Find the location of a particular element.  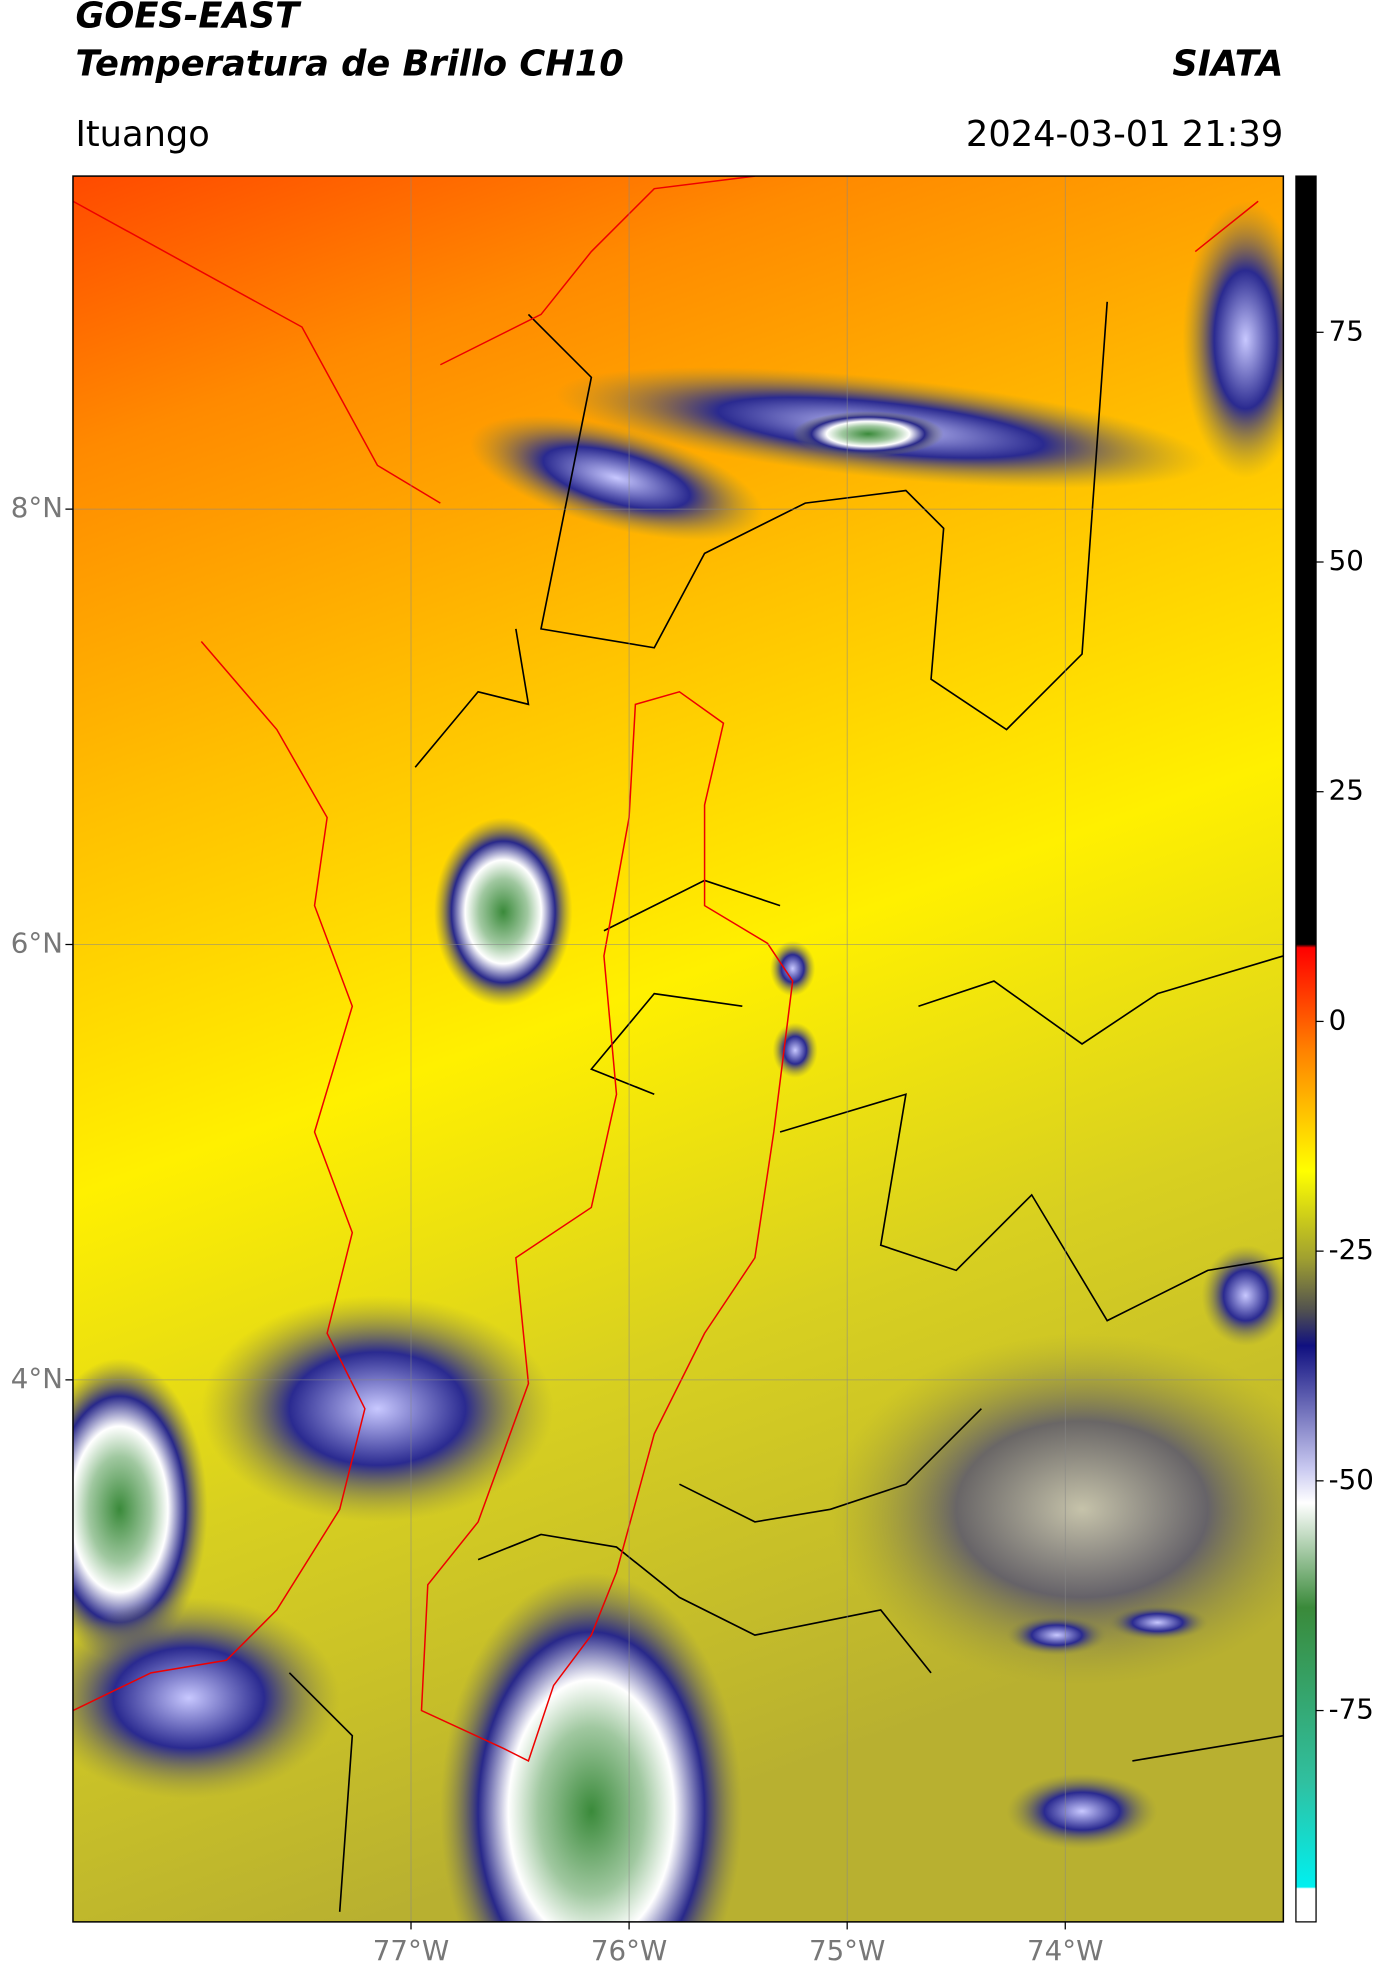

datetime: 2024-03-01 21:39 is located at coordinates (1124, 134).